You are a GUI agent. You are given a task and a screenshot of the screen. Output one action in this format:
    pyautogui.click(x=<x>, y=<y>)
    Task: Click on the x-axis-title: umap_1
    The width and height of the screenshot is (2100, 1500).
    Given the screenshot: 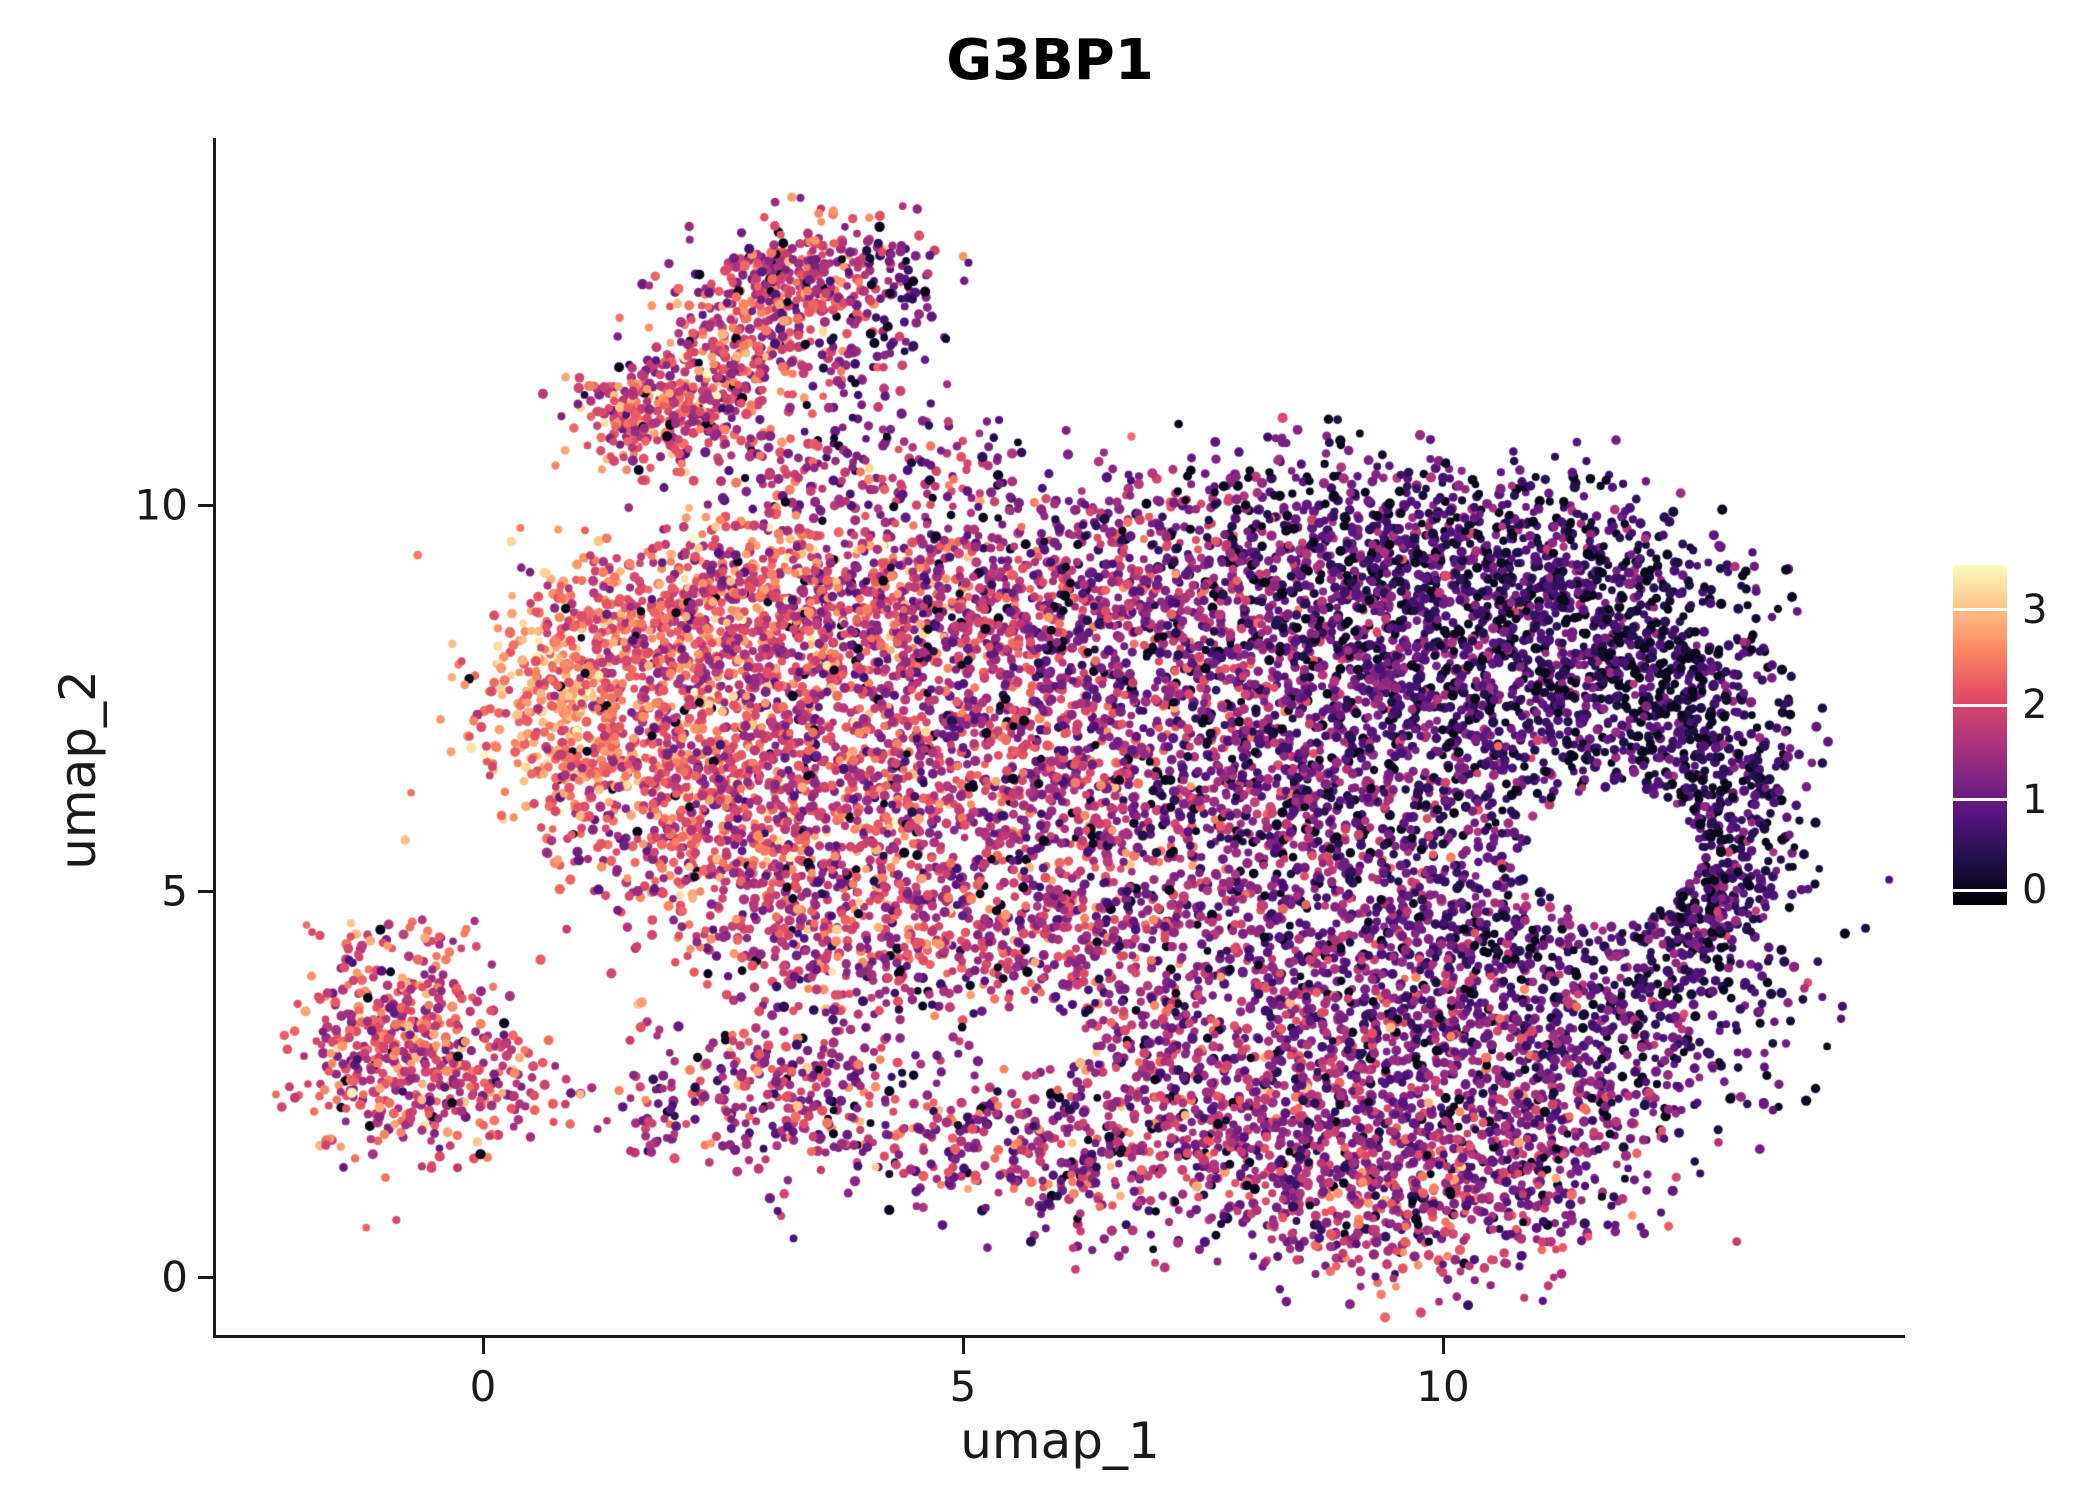 What is the action you would take?
    pyautogui.click(x=1060, y=1441)
    